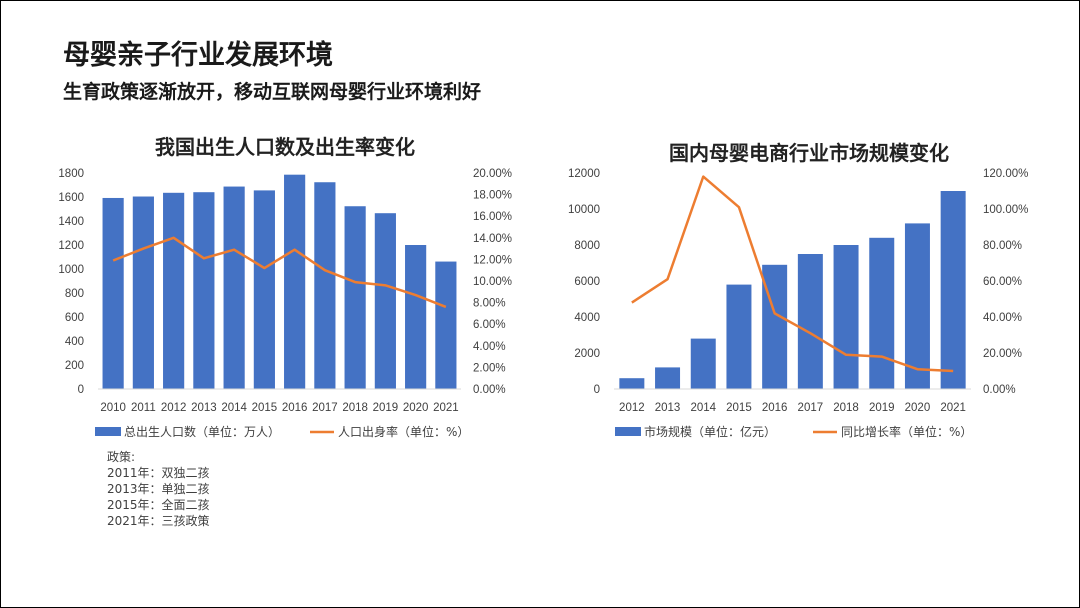 The image size is (1080, 608). I want to click on policy-heading: 政策:, so click(121, 457).